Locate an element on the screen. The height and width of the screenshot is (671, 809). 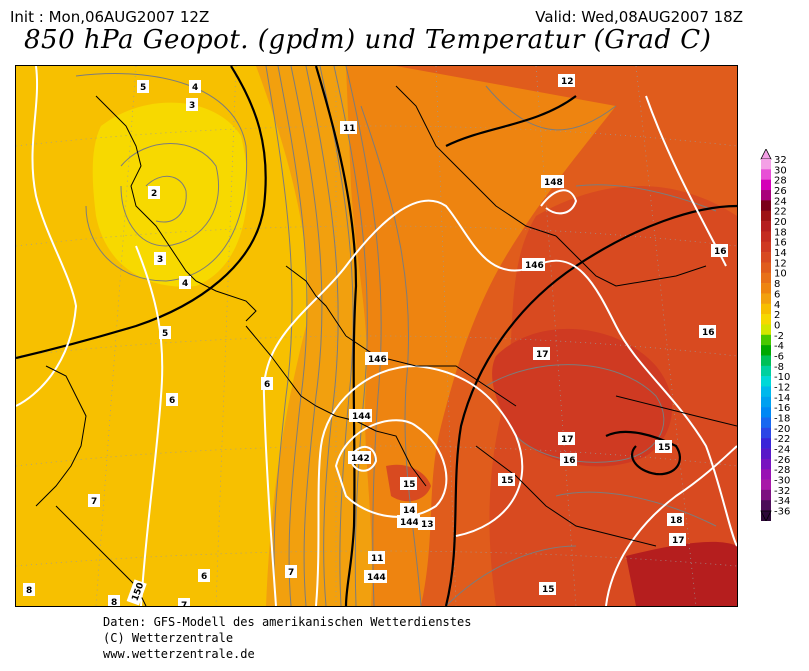
label-15b: 15 is located at coordinates (506, 479).